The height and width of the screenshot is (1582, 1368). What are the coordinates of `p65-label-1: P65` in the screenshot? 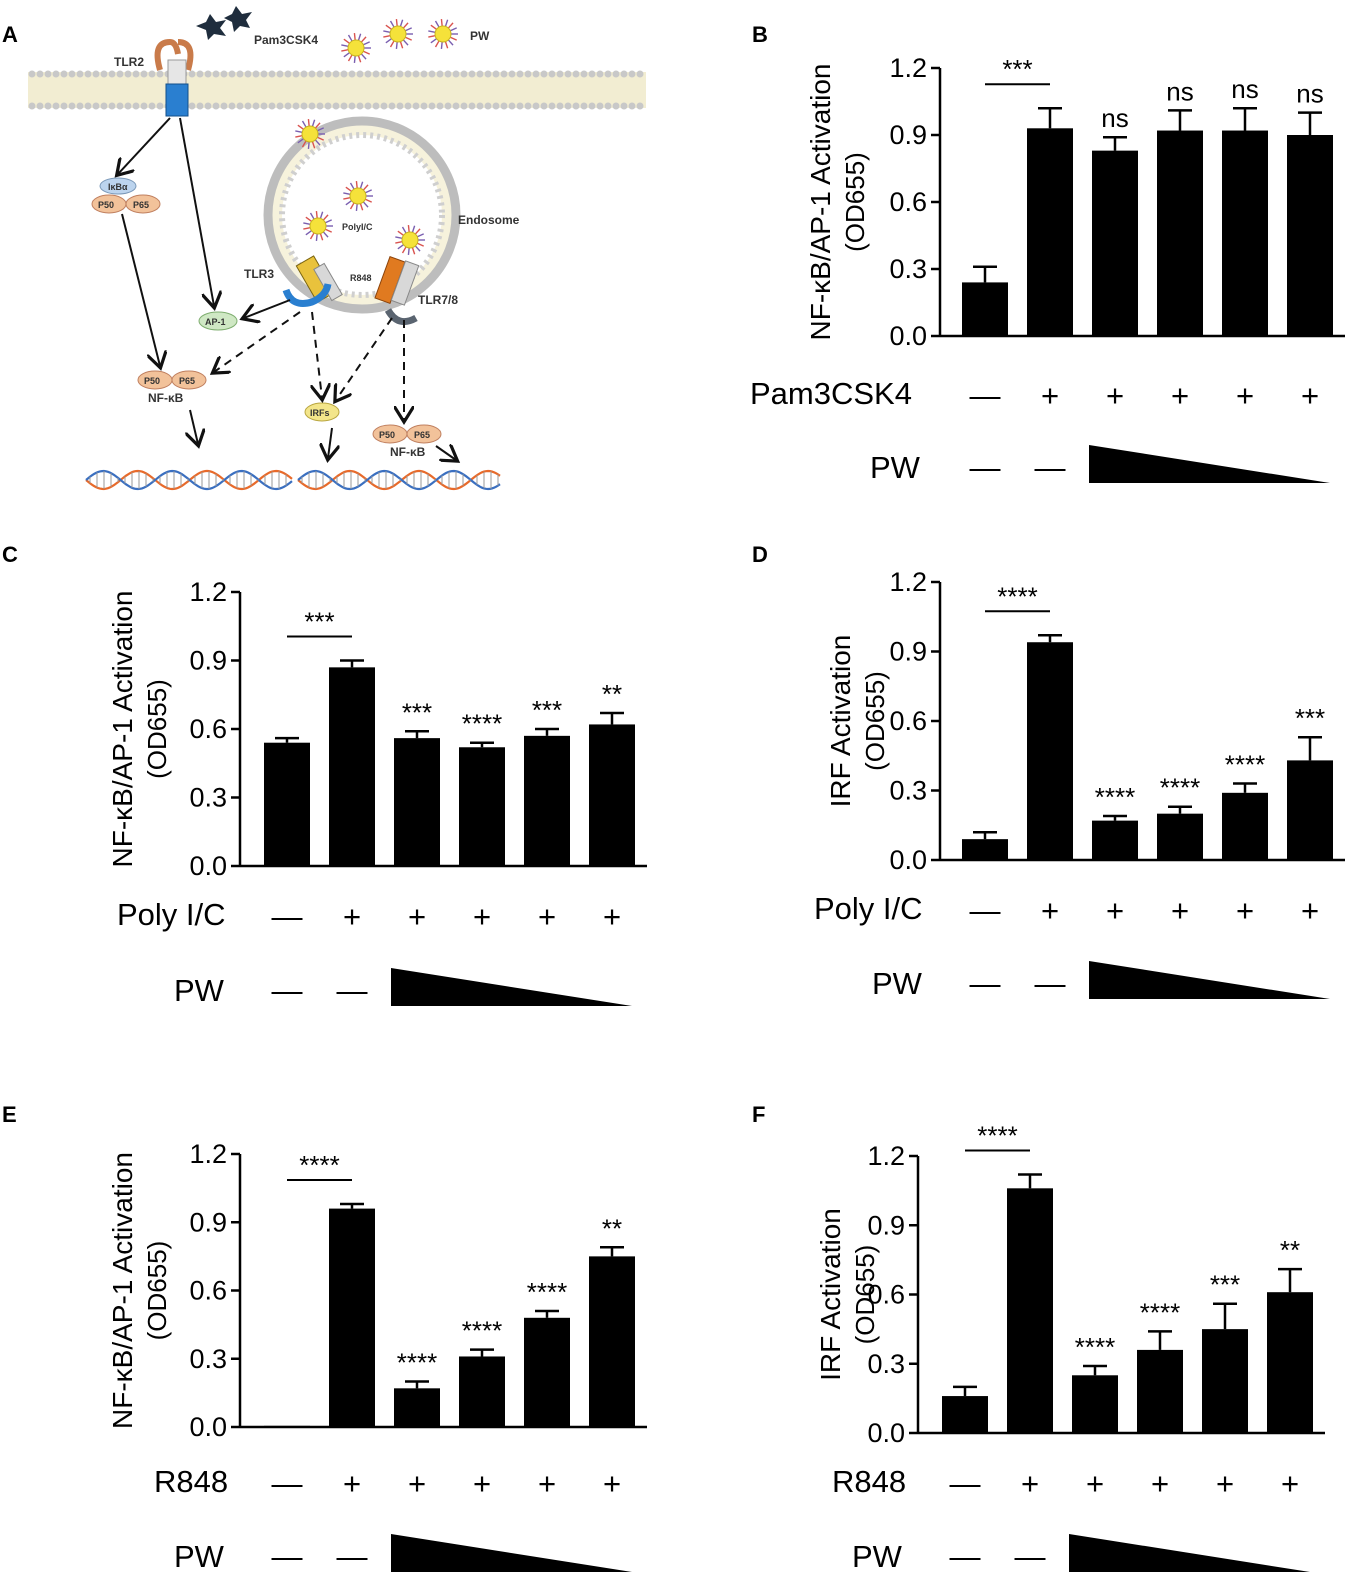 It's located at (141, 205).